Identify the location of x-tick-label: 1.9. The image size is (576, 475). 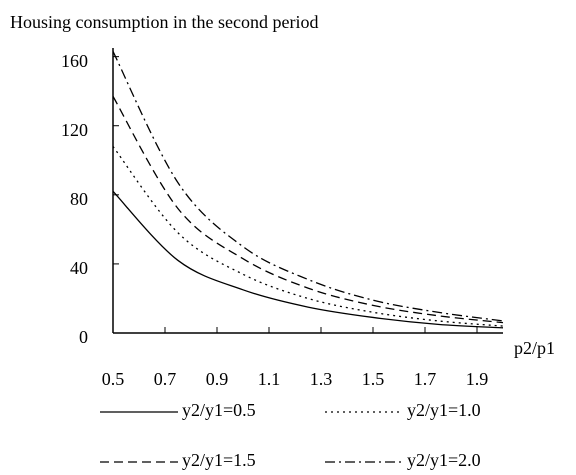
(477, 379).